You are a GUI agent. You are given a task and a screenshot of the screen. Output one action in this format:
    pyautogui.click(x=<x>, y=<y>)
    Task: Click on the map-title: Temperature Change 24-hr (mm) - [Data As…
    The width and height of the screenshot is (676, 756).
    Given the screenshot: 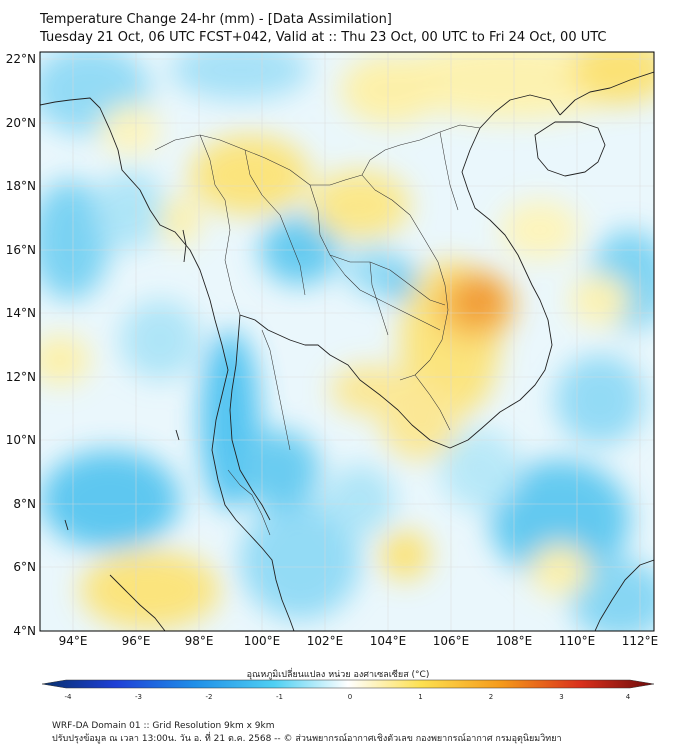 What is the action you would take?
    pyautogui.click(x=216, y=19)
    